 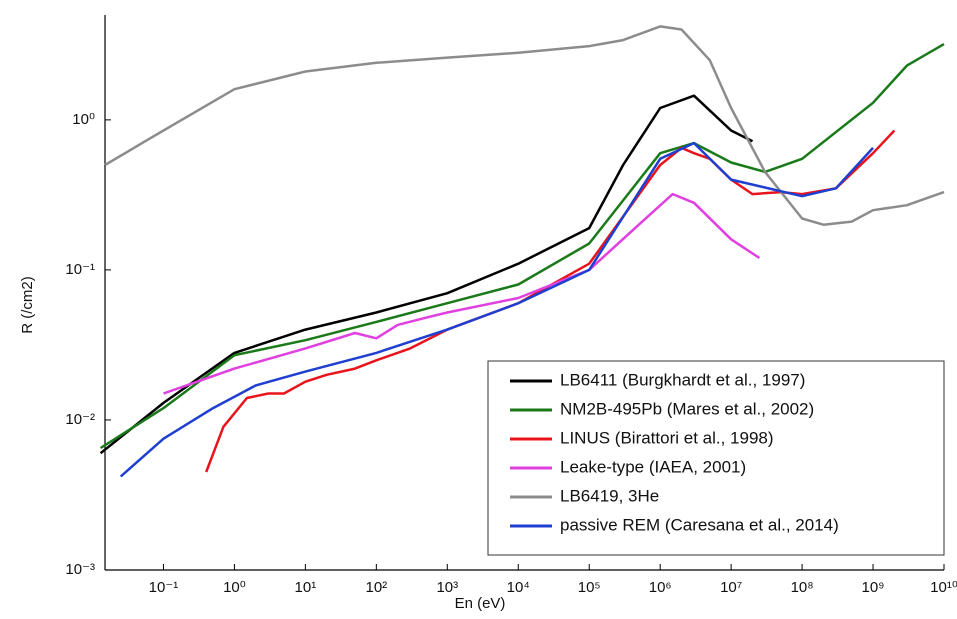 I want to click on y-tick-label: 10⁻¹, so click(x=80, y=269).